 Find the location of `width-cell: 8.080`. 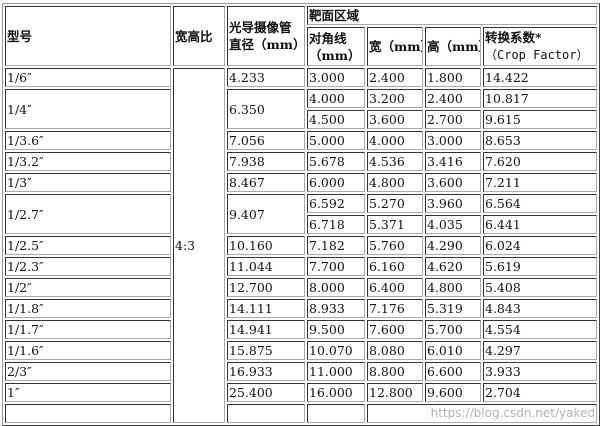

width-cell: 8.080 is located at coordinates (395, 350).